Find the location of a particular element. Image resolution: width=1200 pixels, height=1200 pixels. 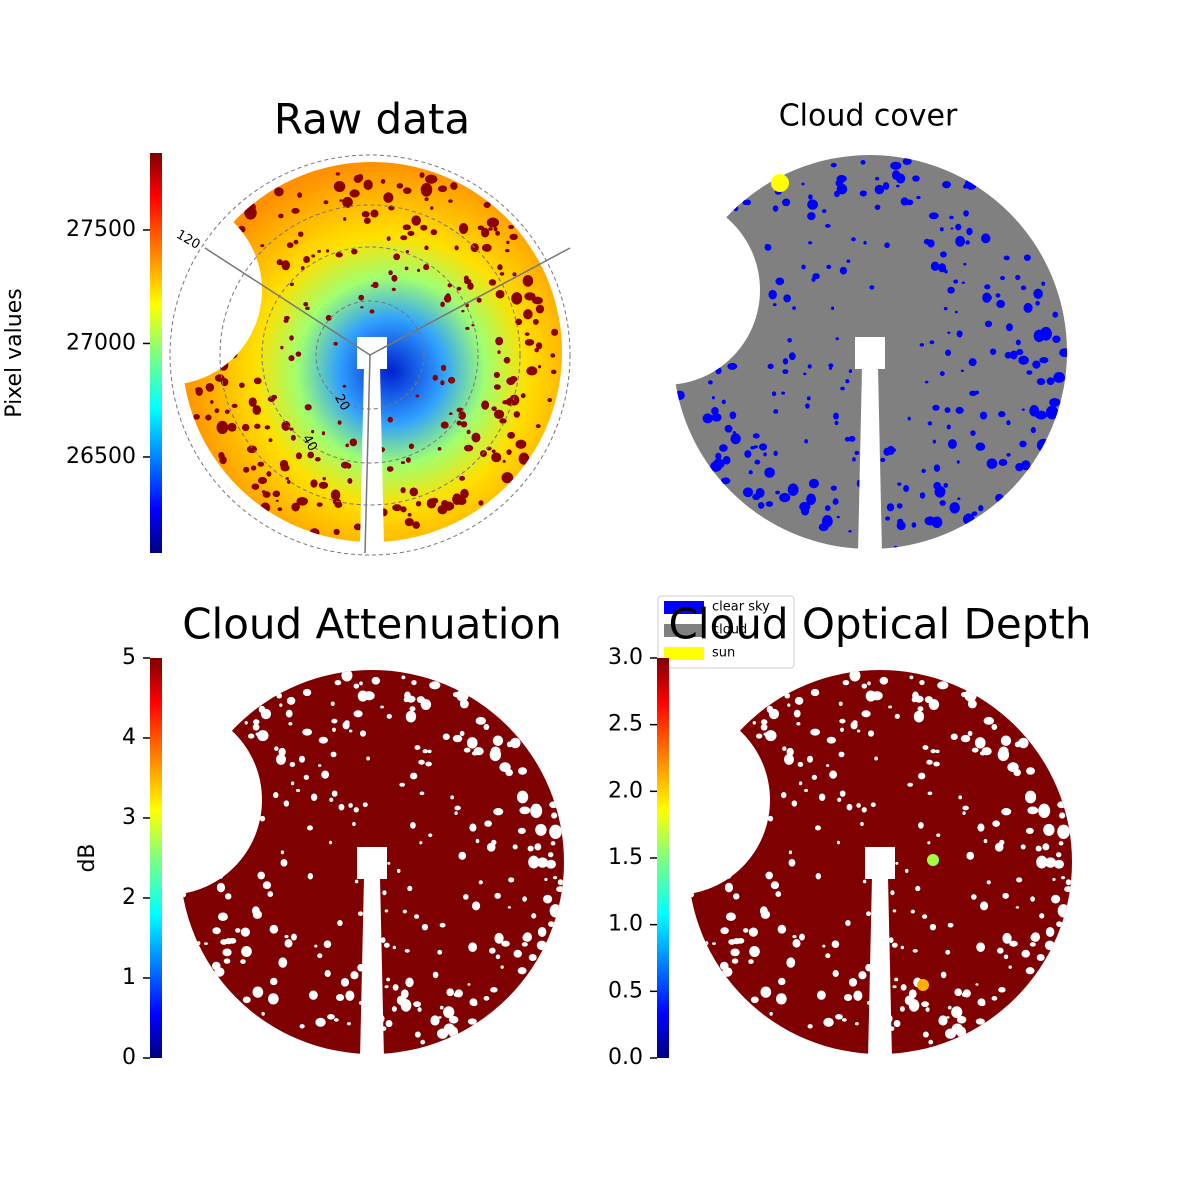

colorbar-tick-label: 0.0 is located at coordinates (625, 1057).